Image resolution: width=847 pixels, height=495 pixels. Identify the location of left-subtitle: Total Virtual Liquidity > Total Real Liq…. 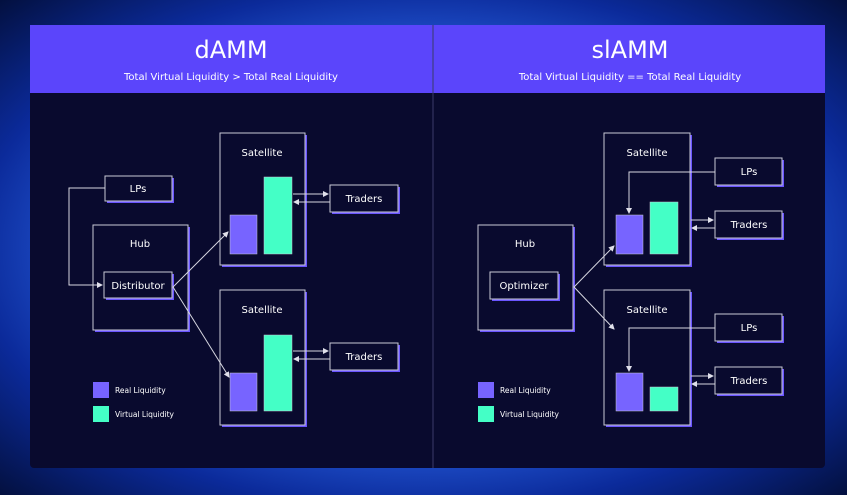
(230, 77).